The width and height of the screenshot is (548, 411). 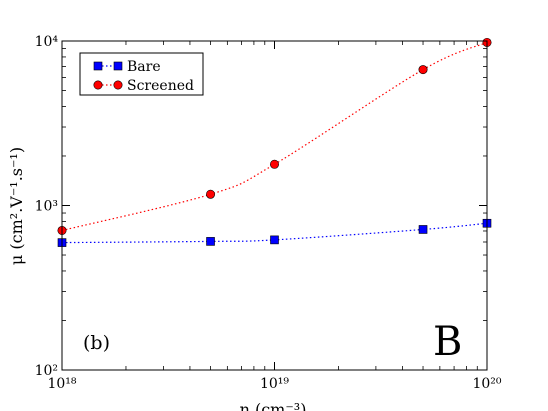 I want to click on y-tick-label: 10², so click(x=46, y=371).